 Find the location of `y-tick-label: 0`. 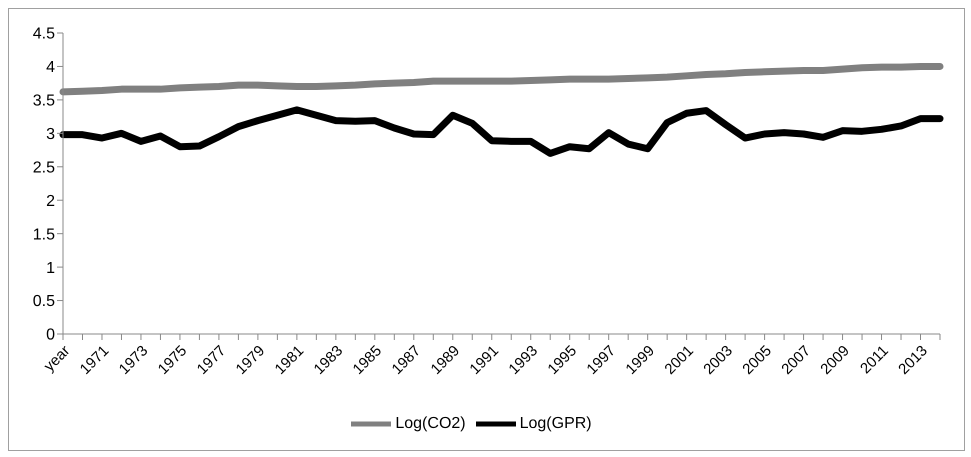

y-tick-label: 0 is located at coordinates (51, 335).